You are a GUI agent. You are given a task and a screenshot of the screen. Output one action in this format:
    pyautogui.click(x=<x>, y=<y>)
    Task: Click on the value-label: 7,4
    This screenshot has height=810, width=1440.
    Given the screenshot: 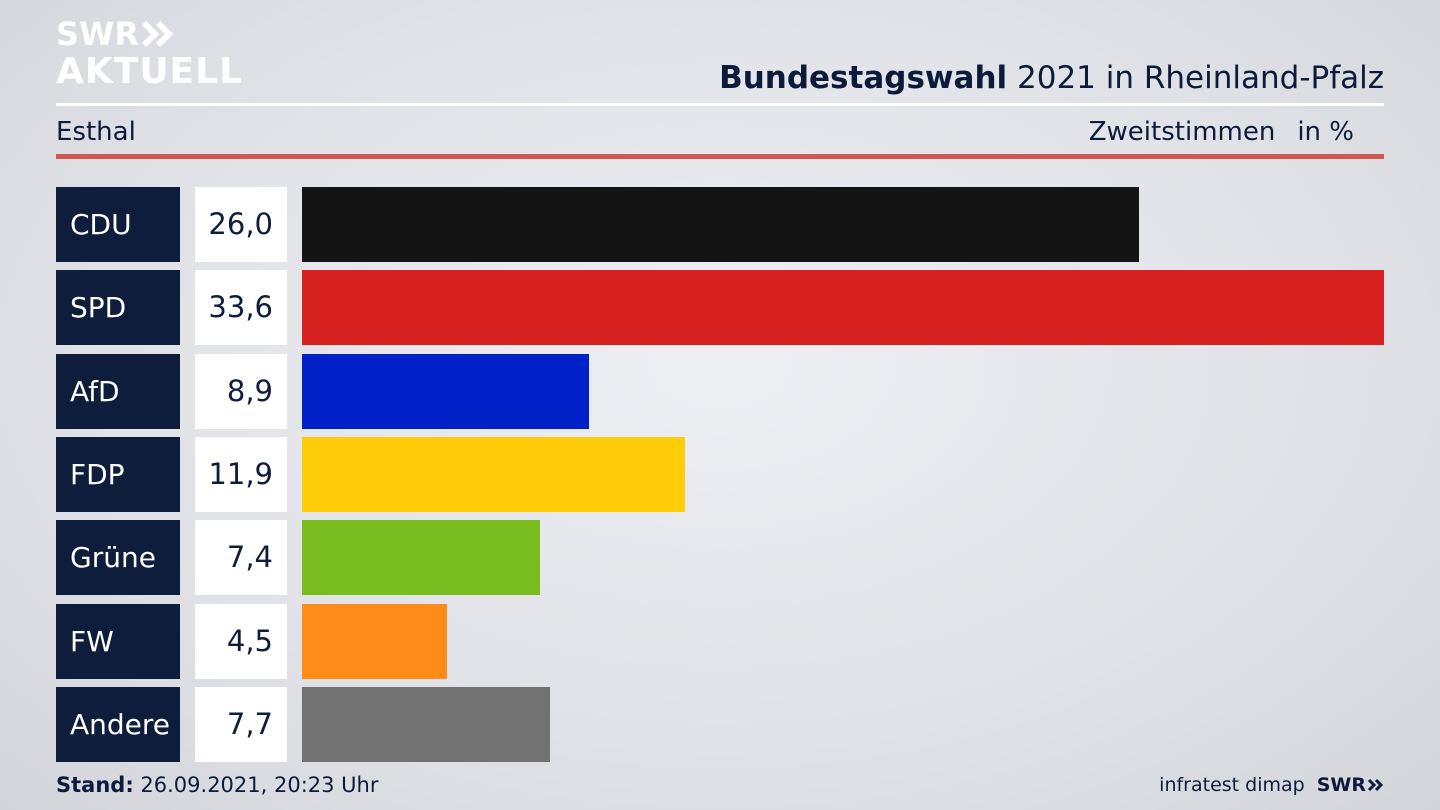 What is the action you would take?
    pyautogui.click(x=241, y=558)
    